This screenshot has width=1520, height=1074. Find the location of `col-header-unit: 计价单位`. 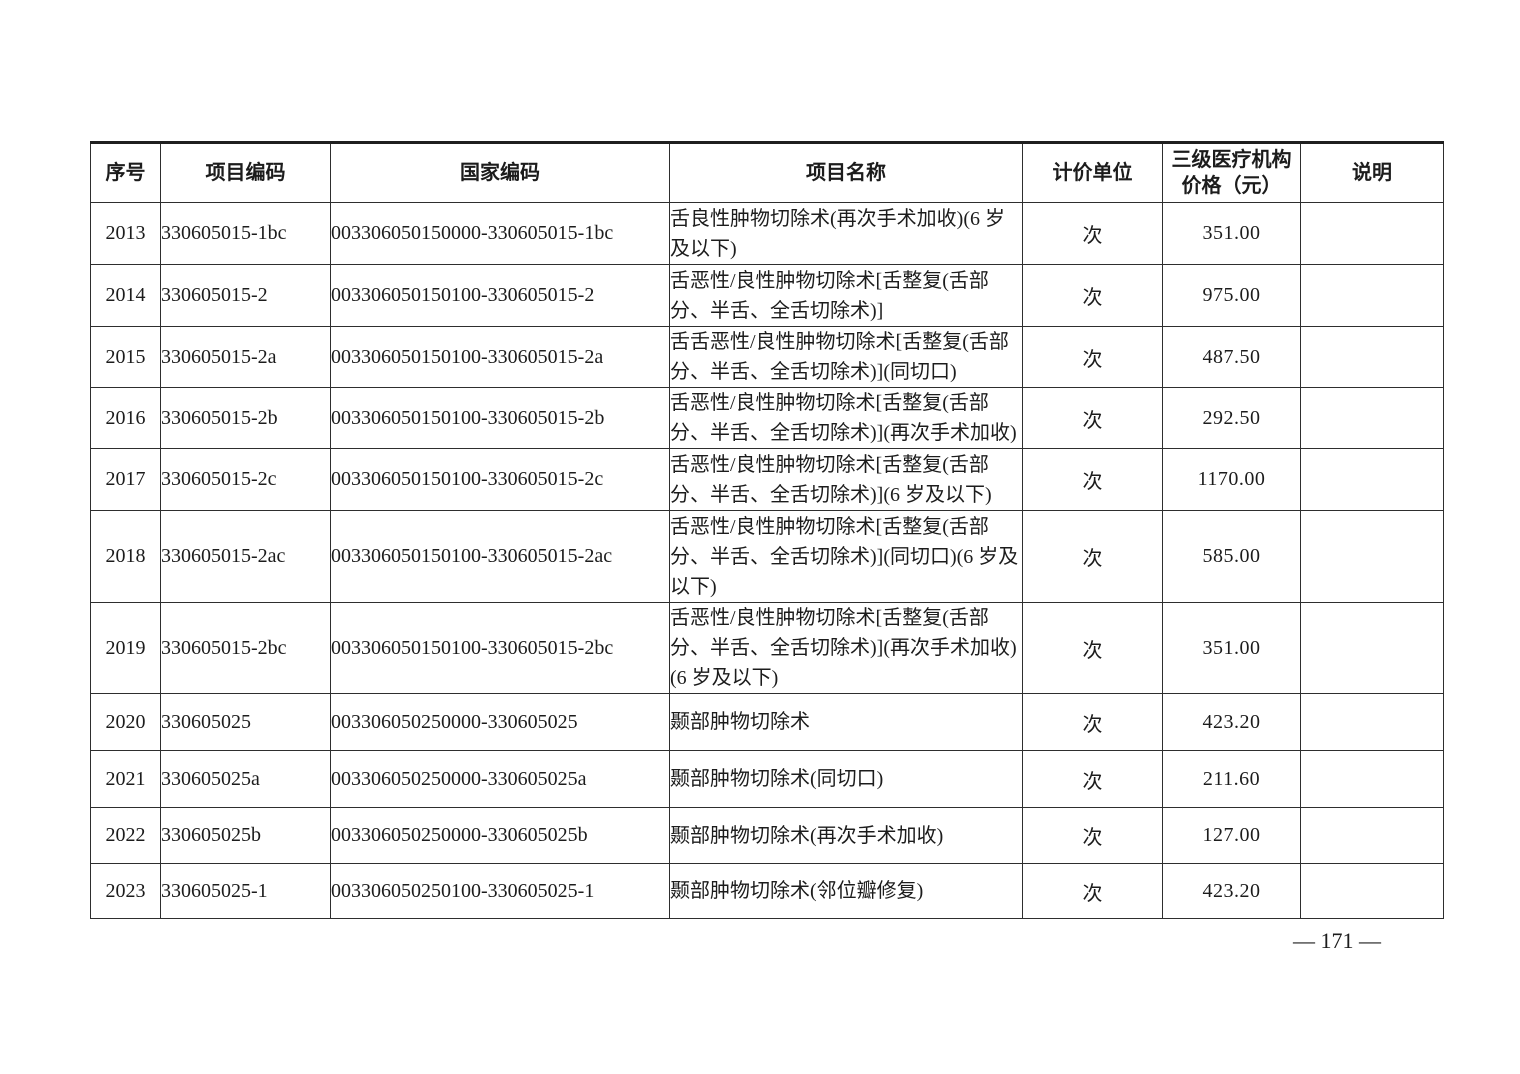

col-header-unit: 计价单位 is located at coordinates (1092, 172).